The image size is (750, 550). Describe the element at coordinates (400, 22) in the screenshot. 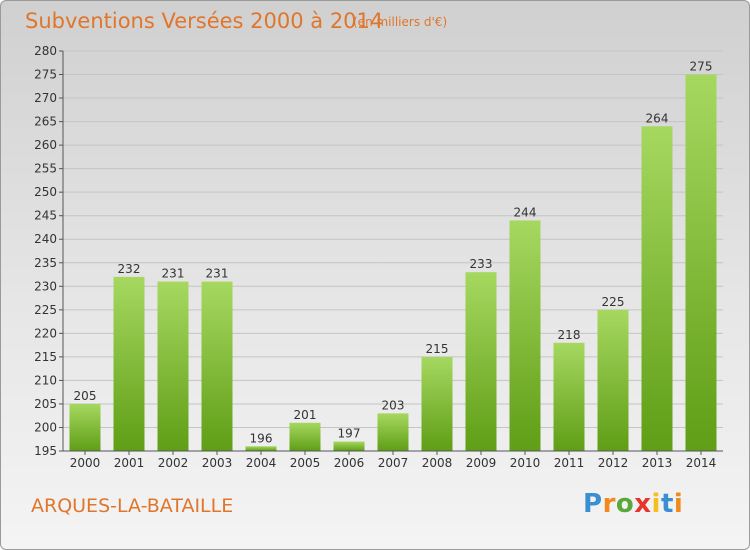

I see `chart-unit: (en milliers d'€)` at that location.